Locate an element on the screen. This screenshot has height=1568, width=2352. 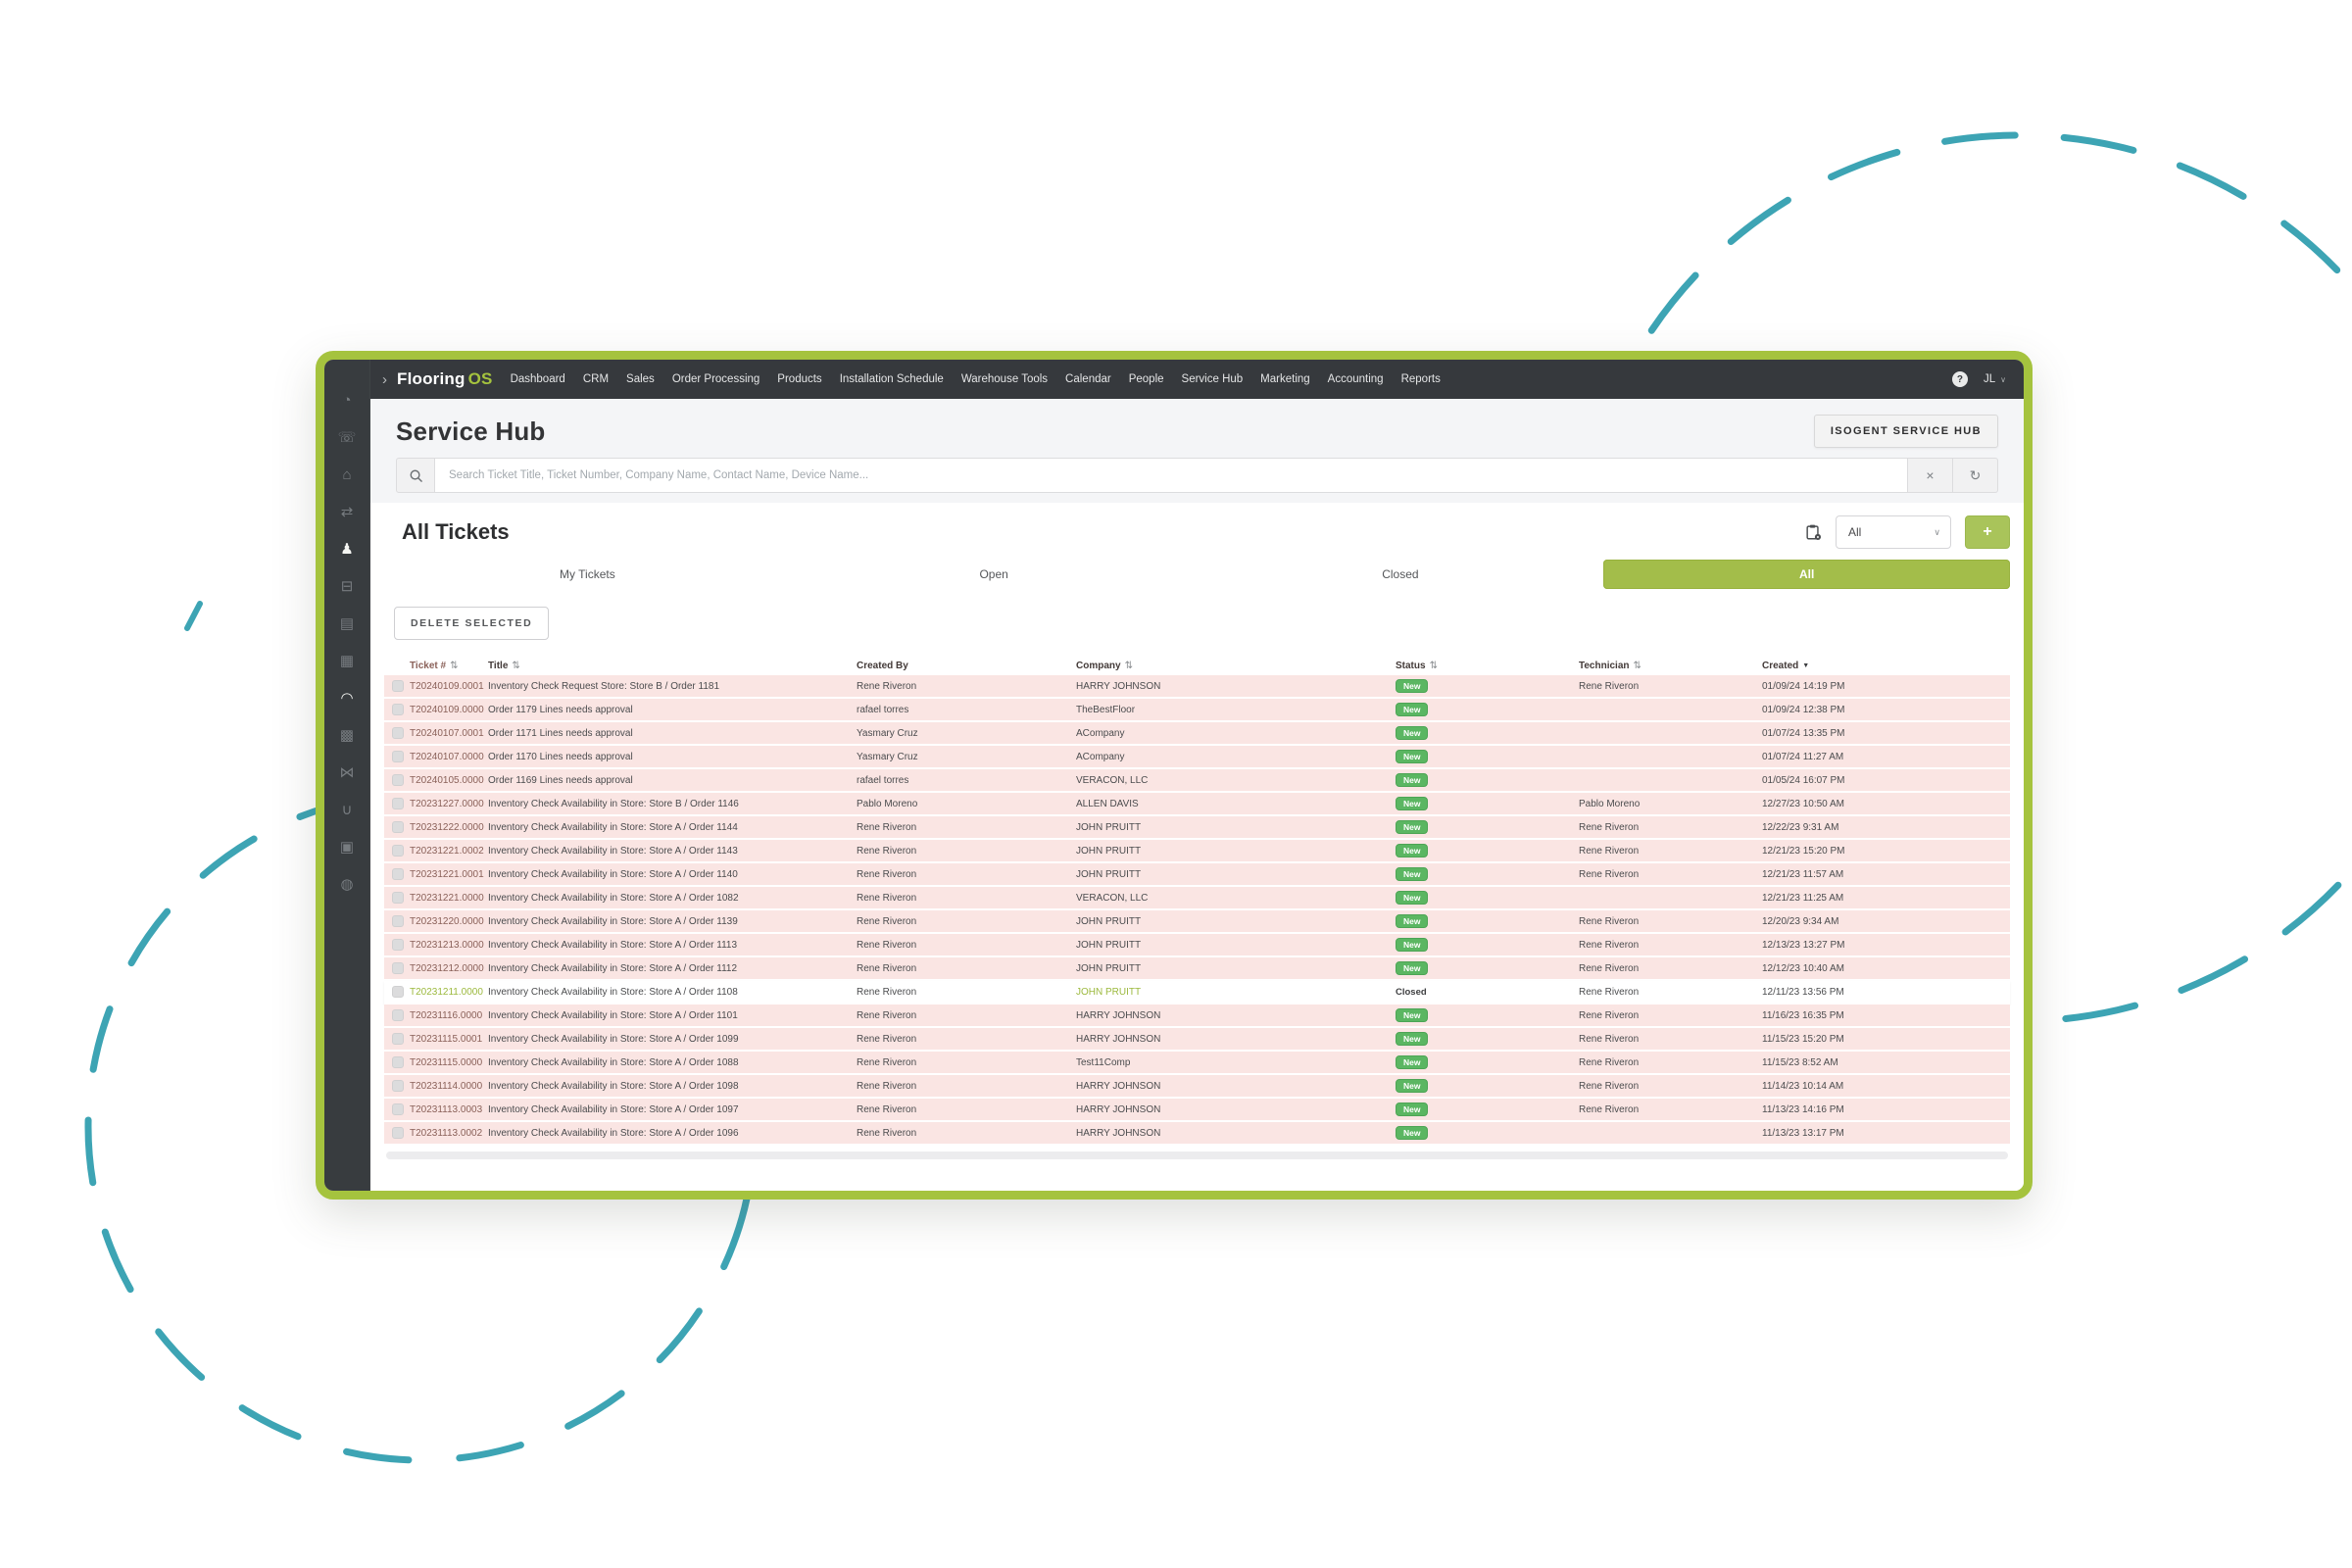
cell-ticket-number: T20231220.0000 is located at coordinates (447, 921).